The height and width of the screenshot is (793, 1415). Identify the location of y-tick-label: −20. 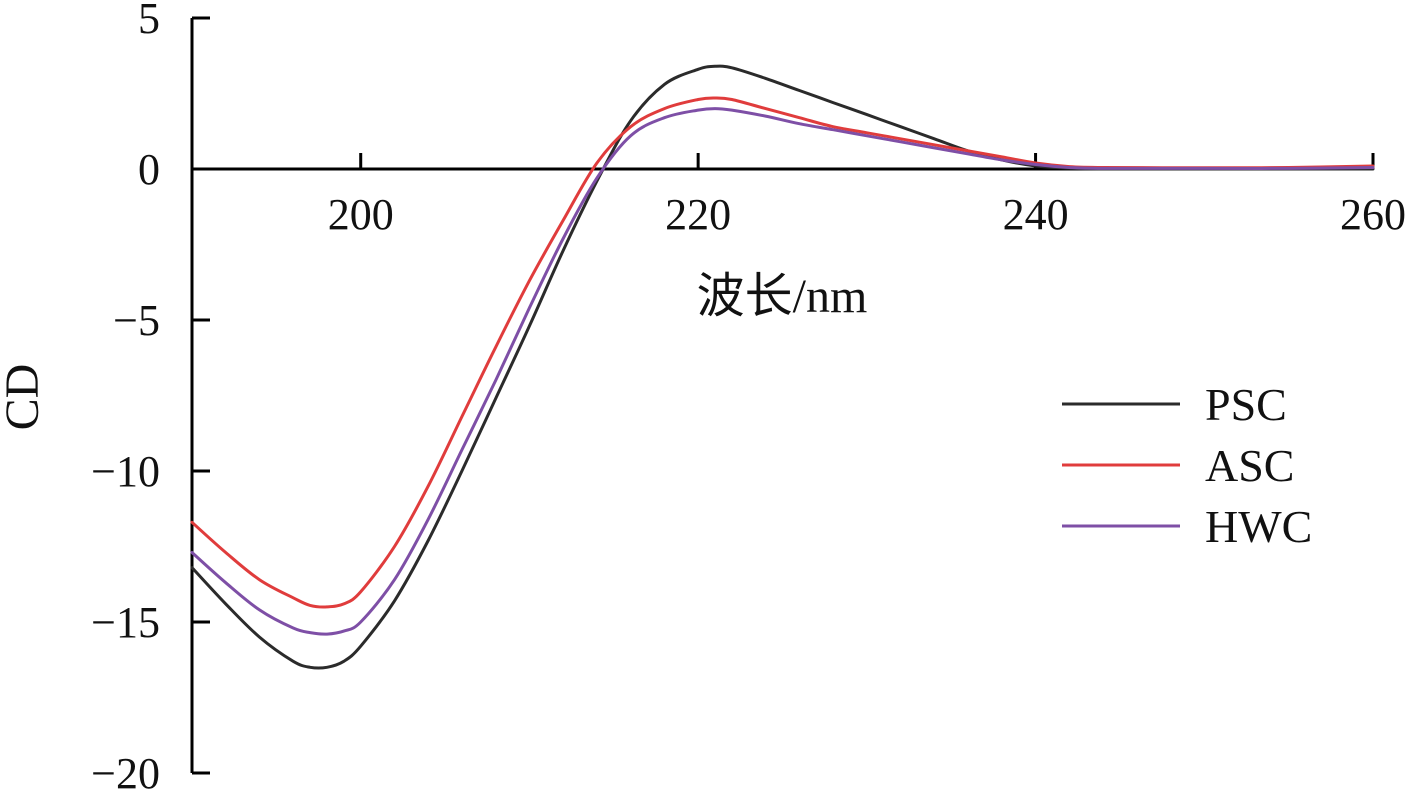
(125, 771).